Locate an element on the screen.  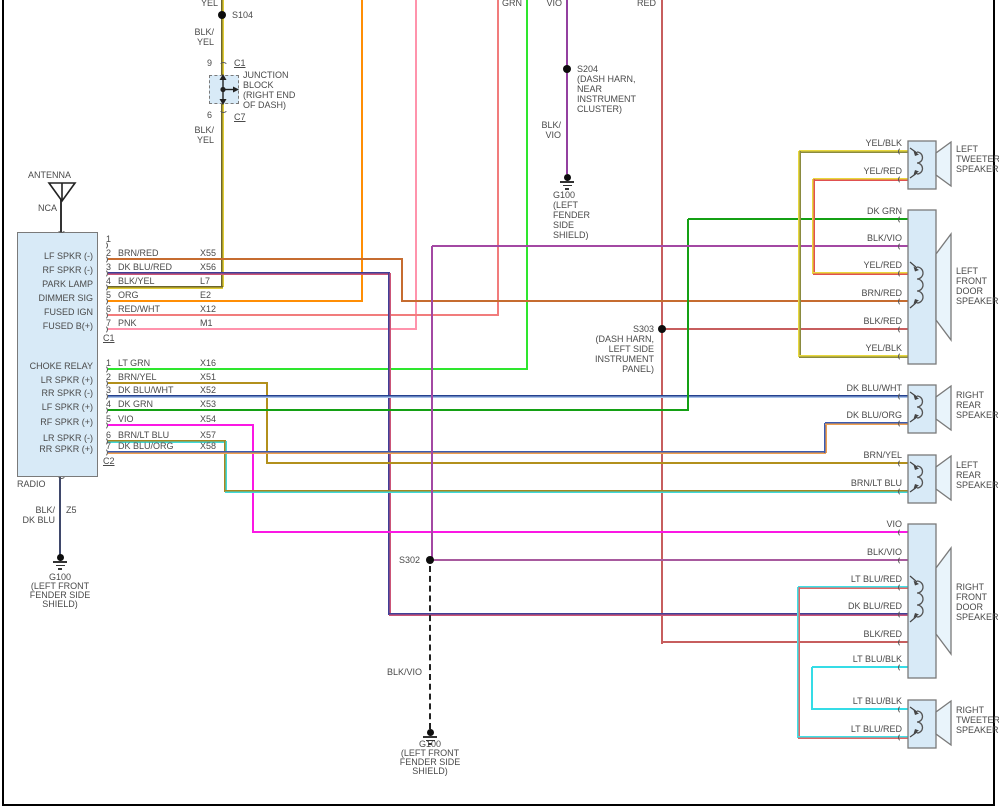
label: VIO is located at coordinates (126, 419).